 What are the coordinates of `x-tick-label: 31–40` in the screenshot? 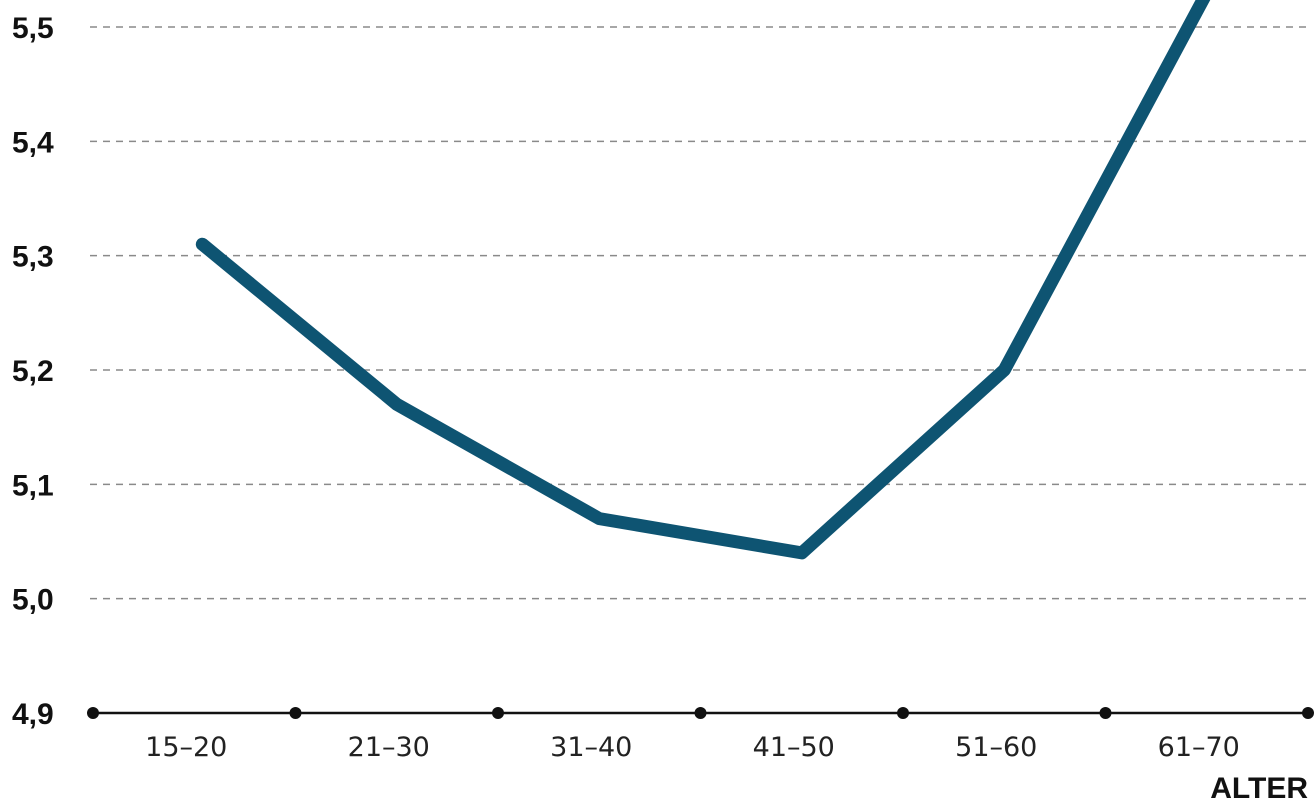 It's located at (591, 747).